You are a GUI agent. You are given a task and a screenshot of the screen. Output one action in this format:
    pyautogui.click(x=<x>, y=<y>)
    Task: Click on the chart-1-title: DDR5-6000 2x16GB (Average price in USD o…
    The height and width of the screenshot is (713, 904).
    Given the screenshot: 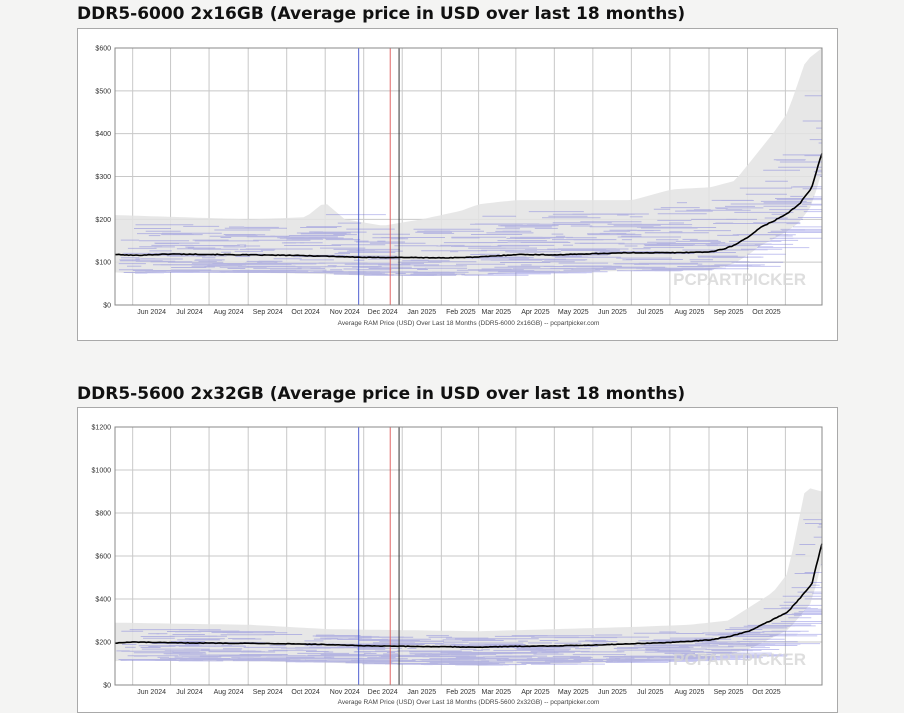 What is the action you would take?
    pyautogui.click(x=381, y=14)
    